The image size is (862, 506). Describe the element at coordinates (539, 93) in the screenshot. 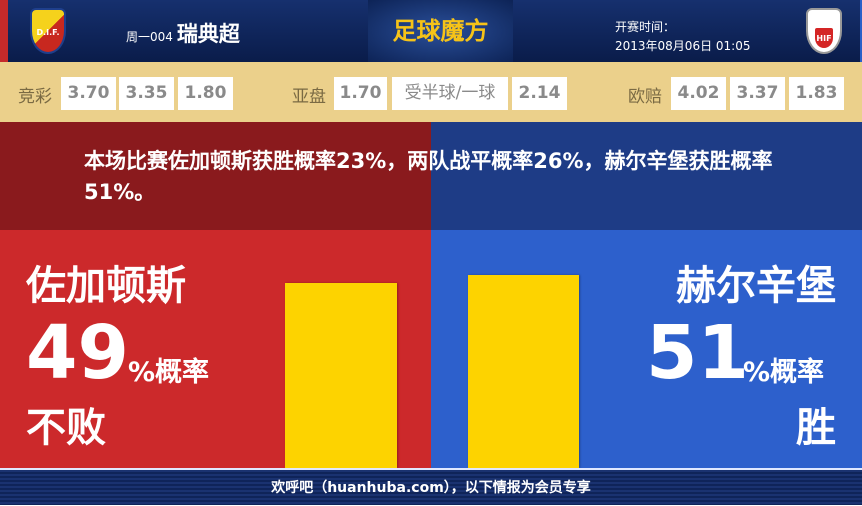

I see `odds-value: 2.14` at that location.